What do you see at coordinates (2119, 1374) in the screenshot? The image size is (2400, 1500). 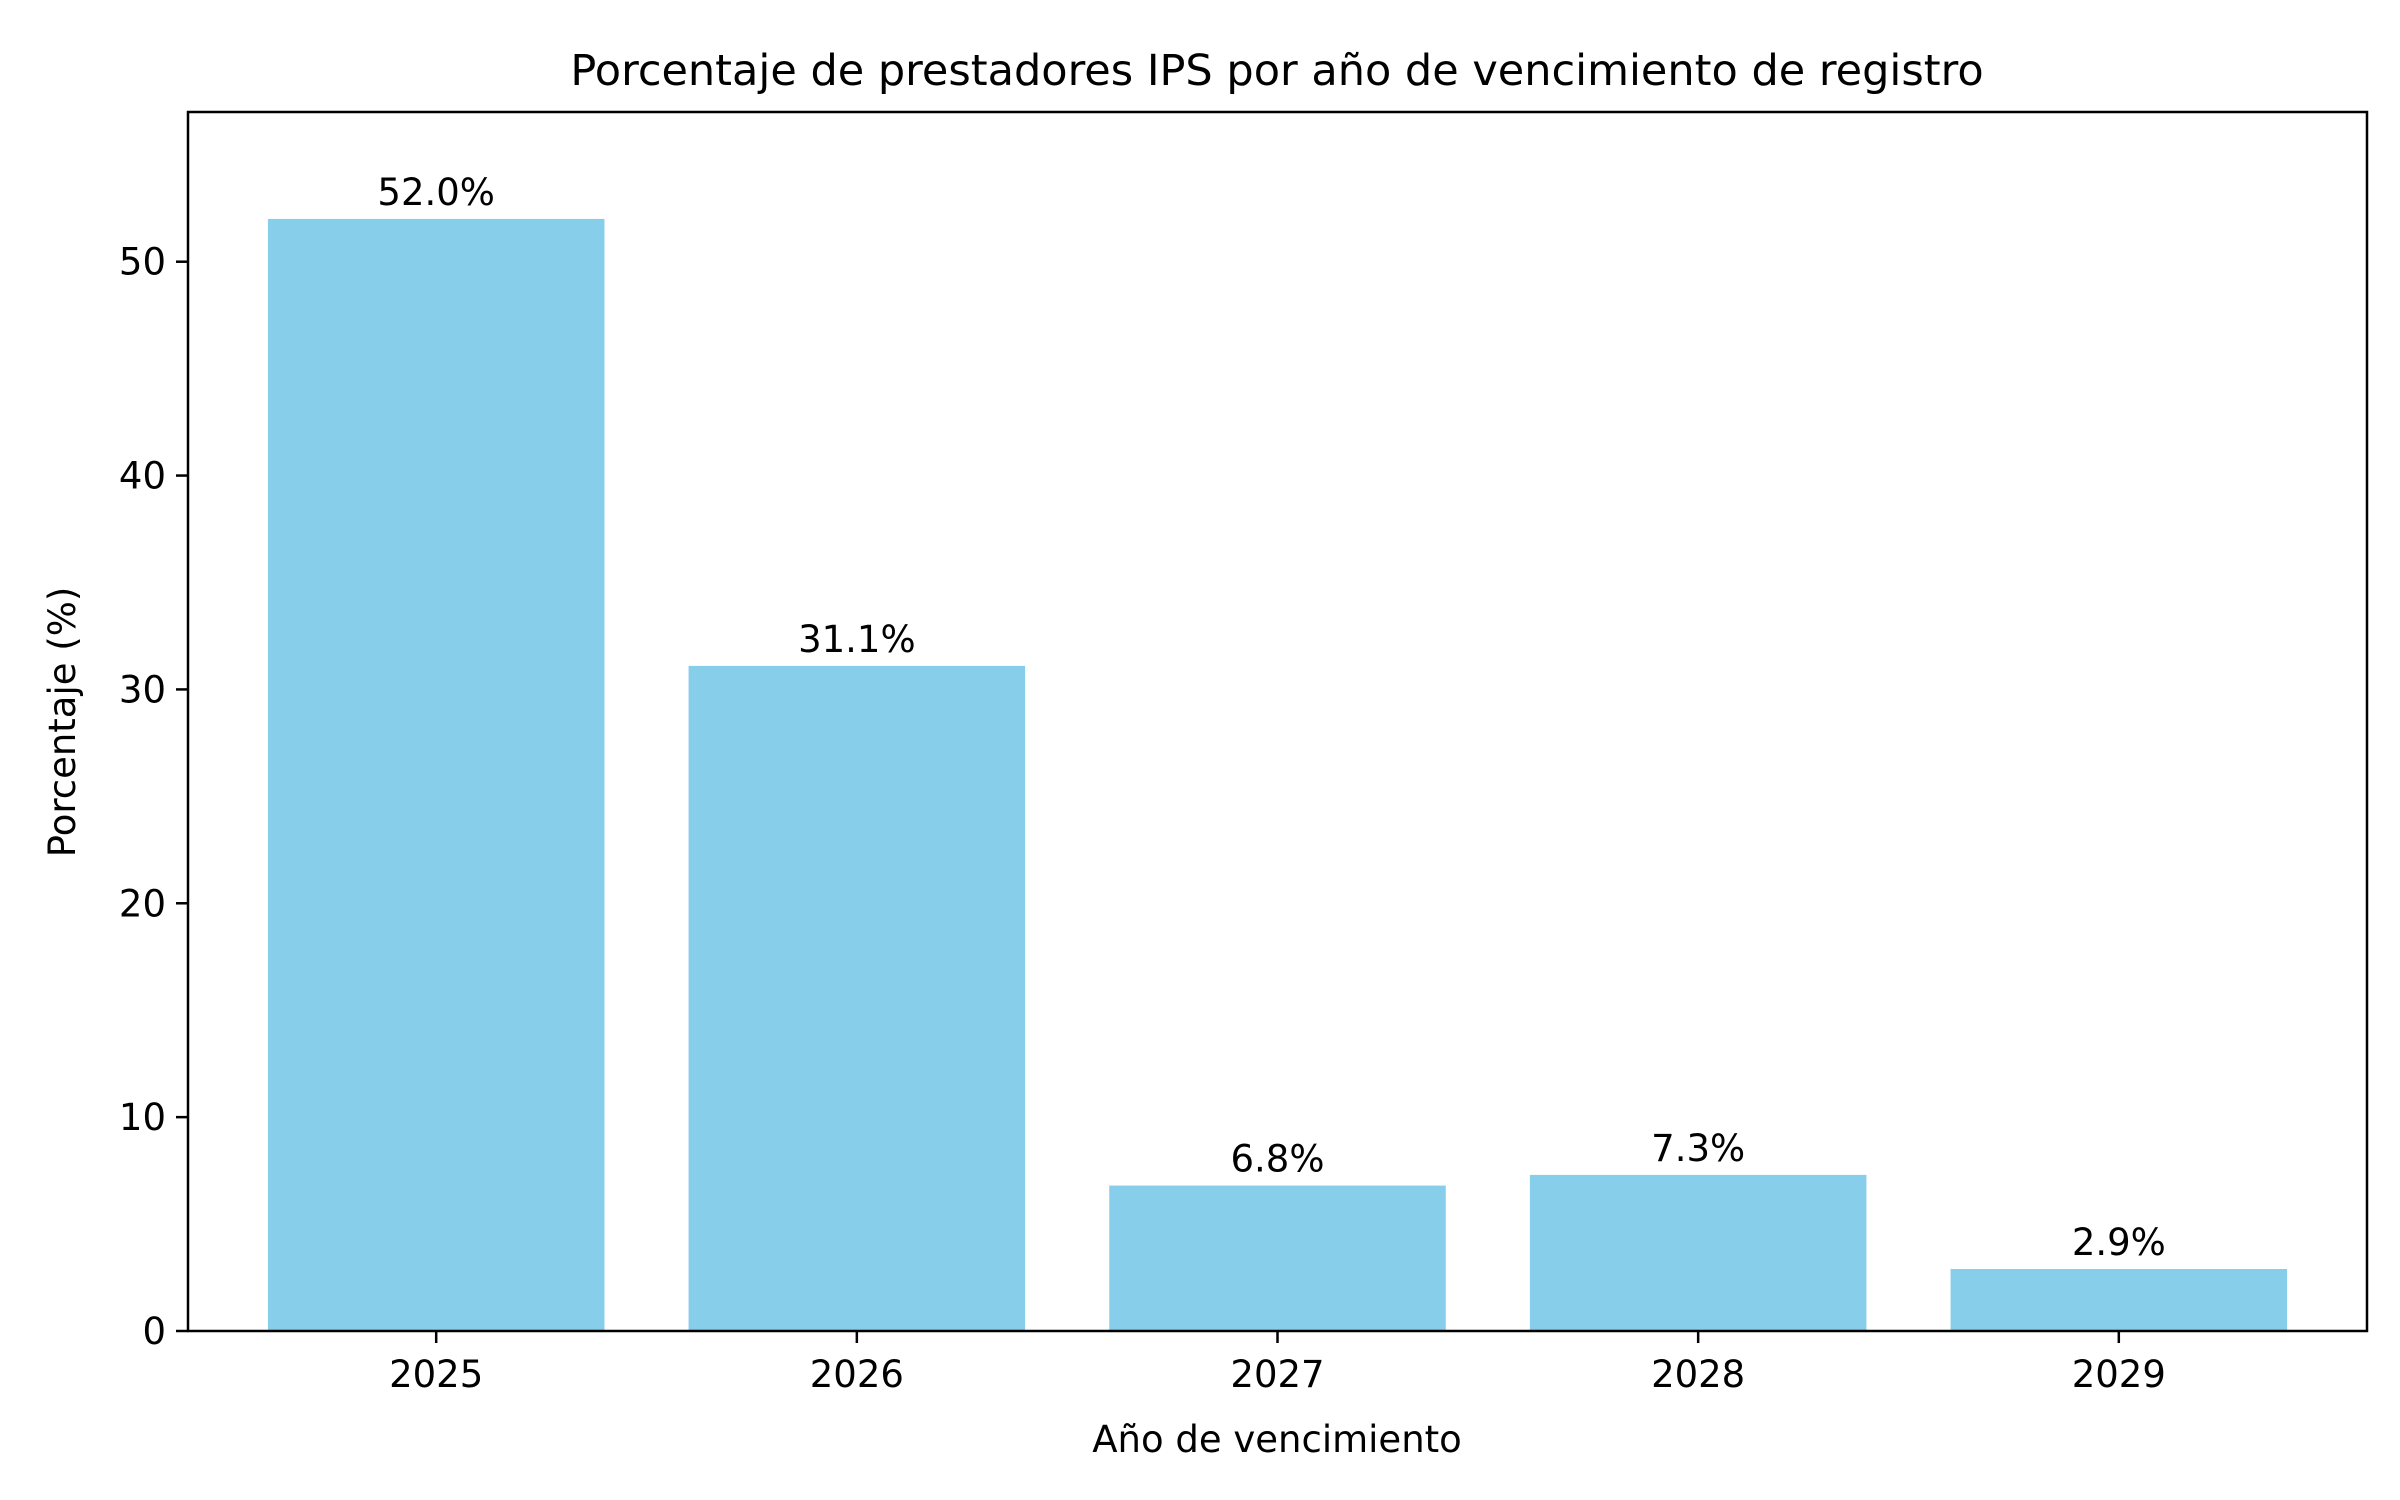 I see `x-tick-label-2029: 2029` at bounding box center [2119, 1374].